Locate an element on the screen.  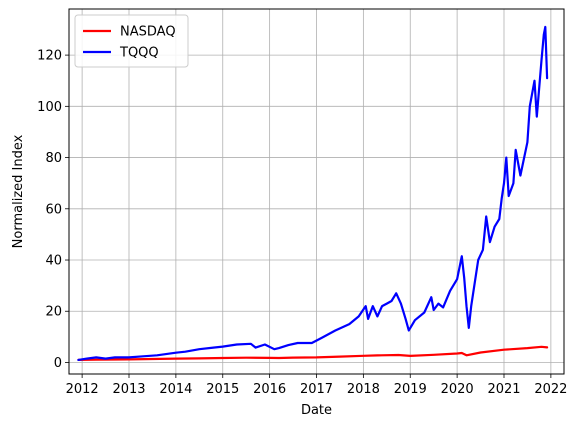
x-tick-label: 2019 is located at coordinates (410, 389).